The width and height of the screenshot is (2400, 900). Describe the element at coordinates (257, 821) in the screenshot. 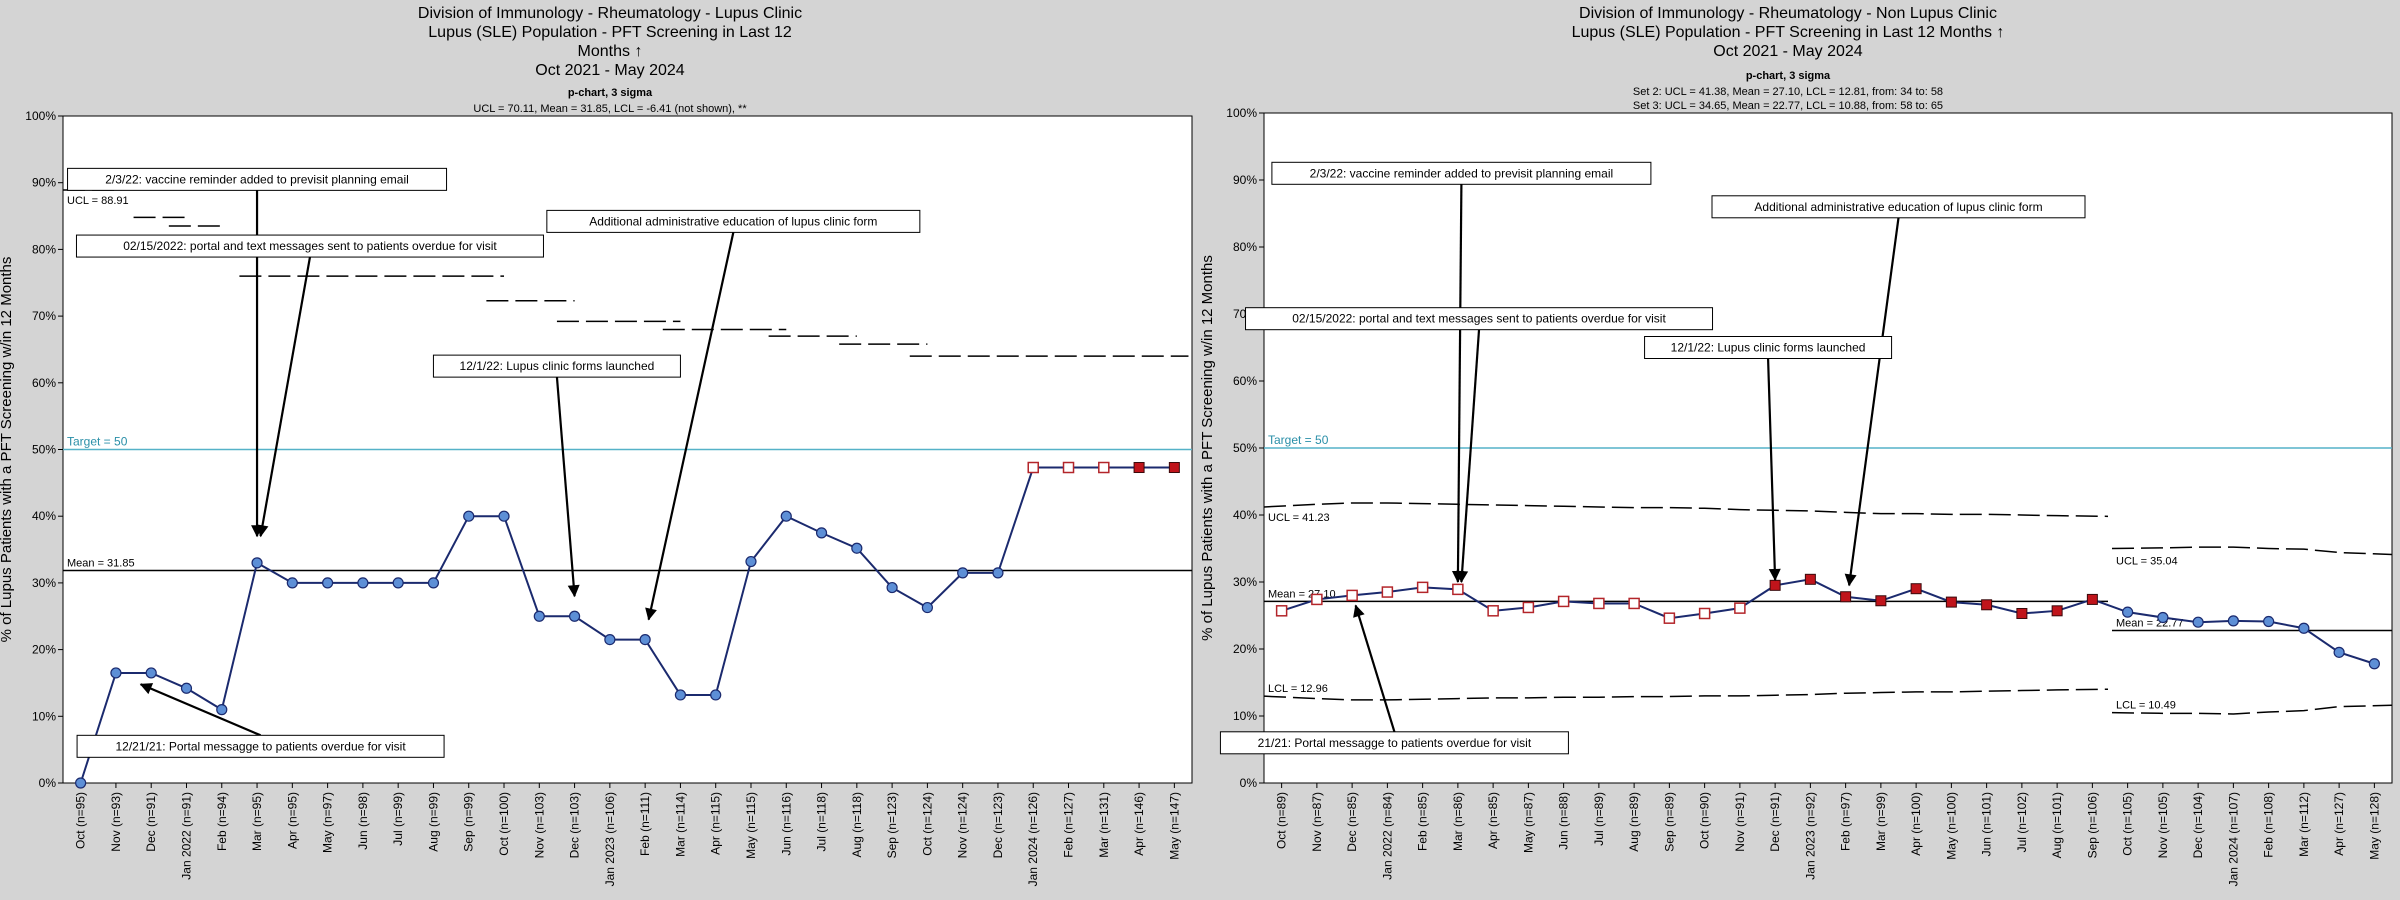

I see `x-tick-label: Mar (n=95)` at that location.